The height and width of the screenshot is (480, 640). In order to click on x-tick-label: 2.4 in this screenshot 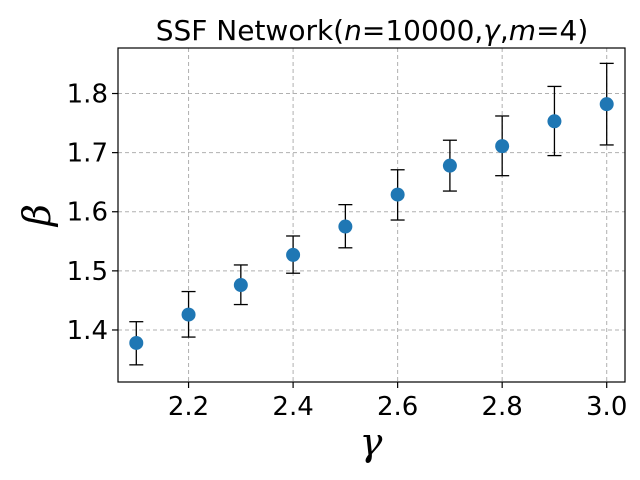, I will do `click(292, 407)`.